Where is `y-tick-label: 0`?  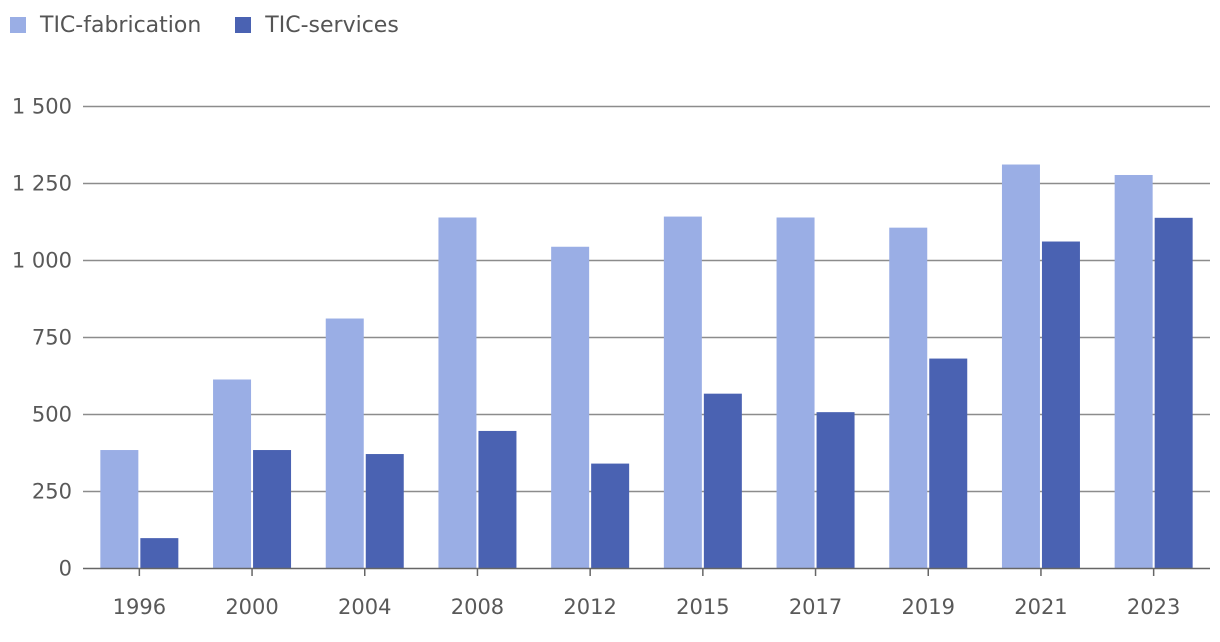
y-tick-label: 0 is located at coordinates (65, 569).